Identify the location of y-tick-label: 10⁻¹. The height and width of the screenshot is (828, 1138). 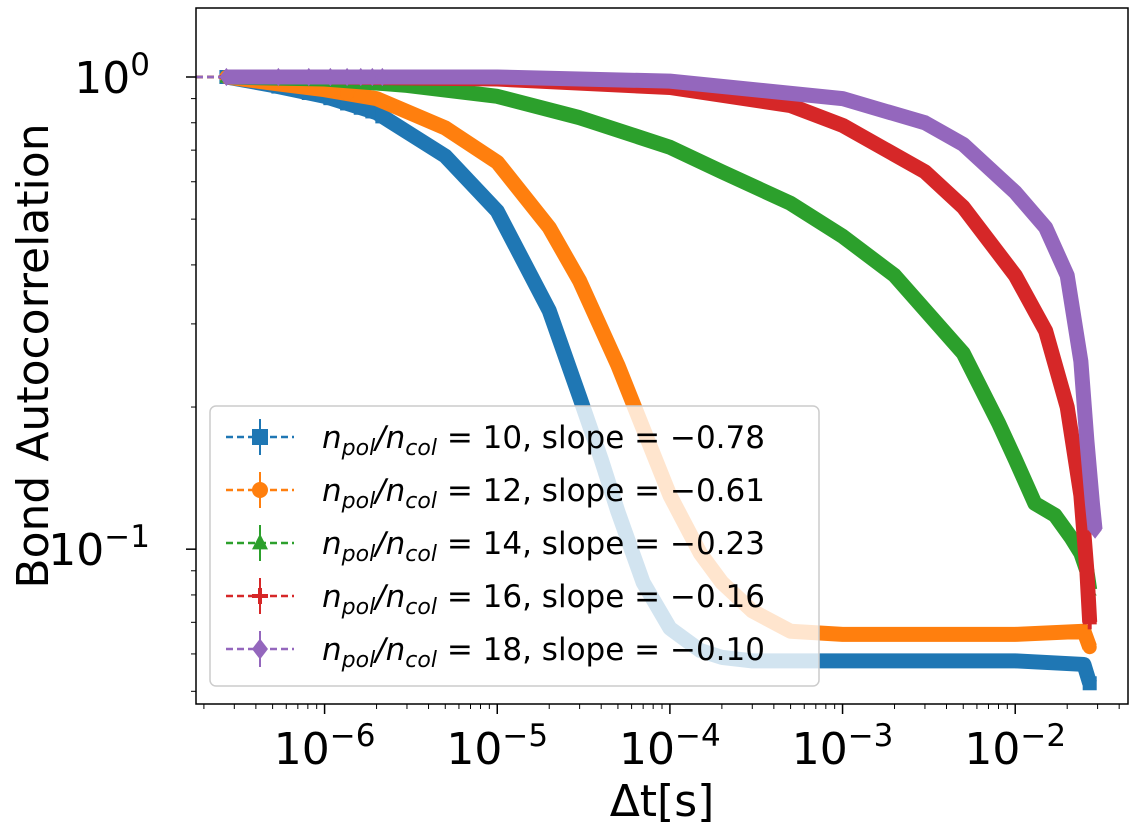
(99, 547).